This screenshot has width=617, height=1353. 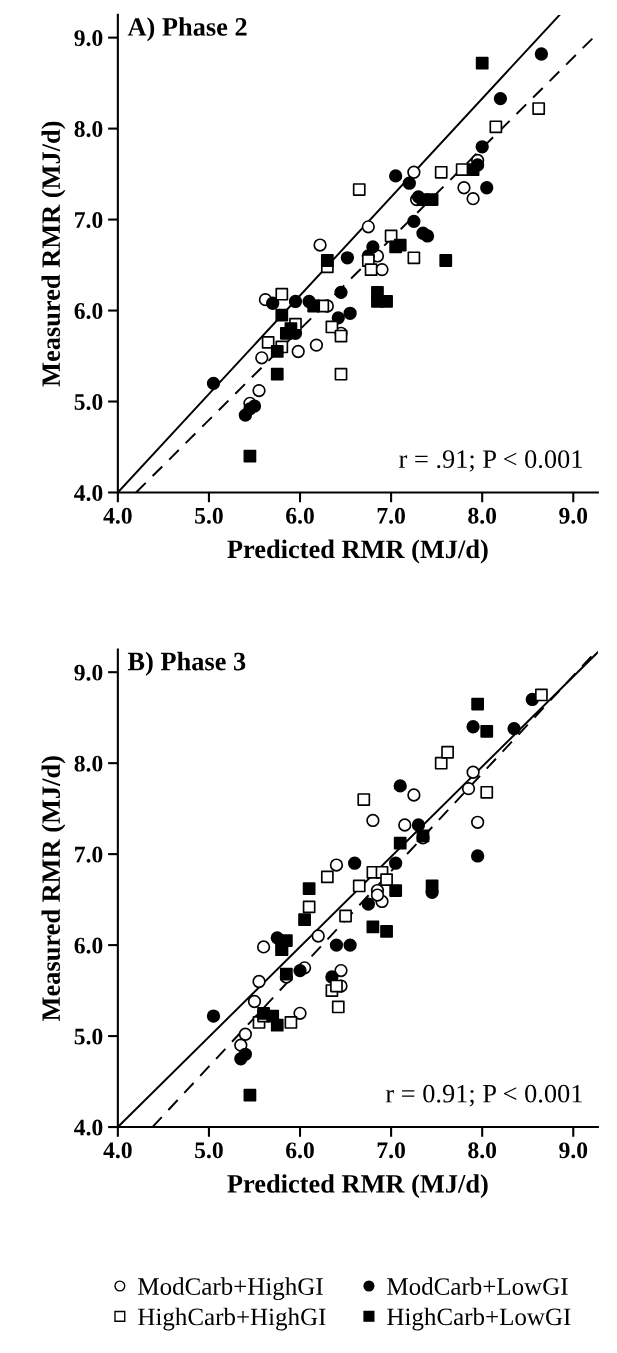 I want to click on legend-label: HighCarb+HighGI, so click(x=232, y=1319).